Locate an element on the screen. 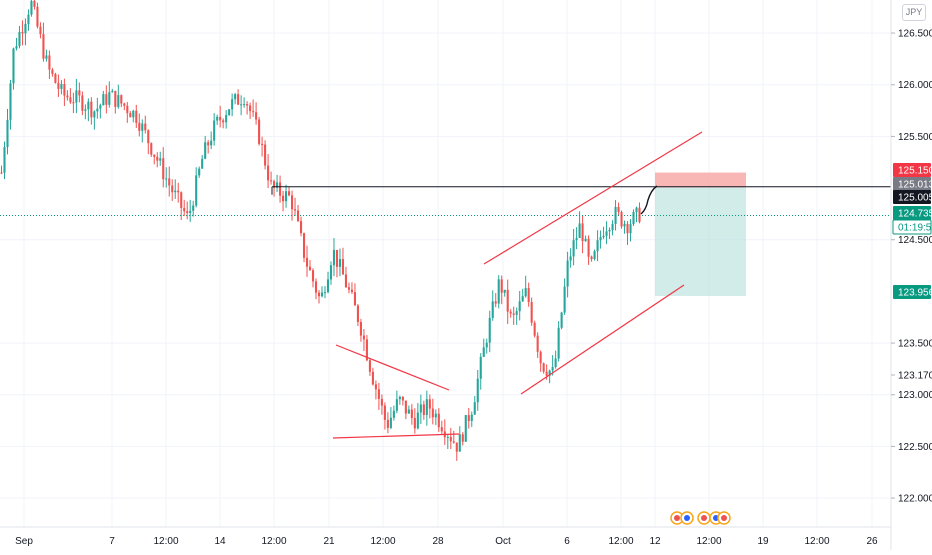  price-label-text: 124.735 is located at coordinates (915, 214).